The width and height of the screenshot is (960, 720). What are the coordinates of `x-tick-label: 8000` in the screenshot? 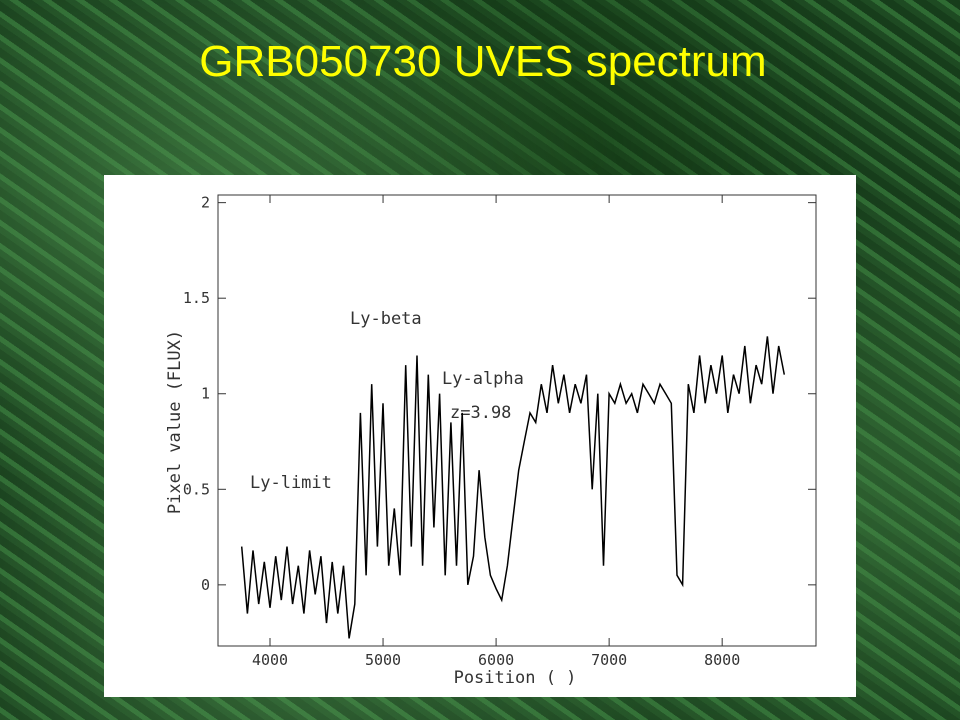 It's located at (722, 660).